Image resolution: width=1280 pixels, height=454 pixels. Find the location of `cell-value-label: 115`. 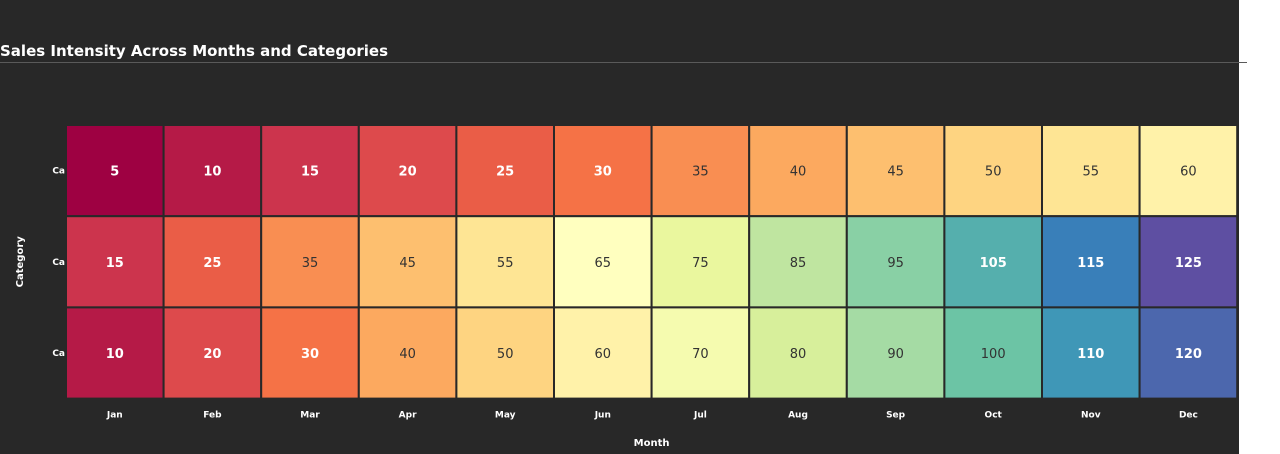

cell-value-label: 115 is located at coordinates (1090, 263).